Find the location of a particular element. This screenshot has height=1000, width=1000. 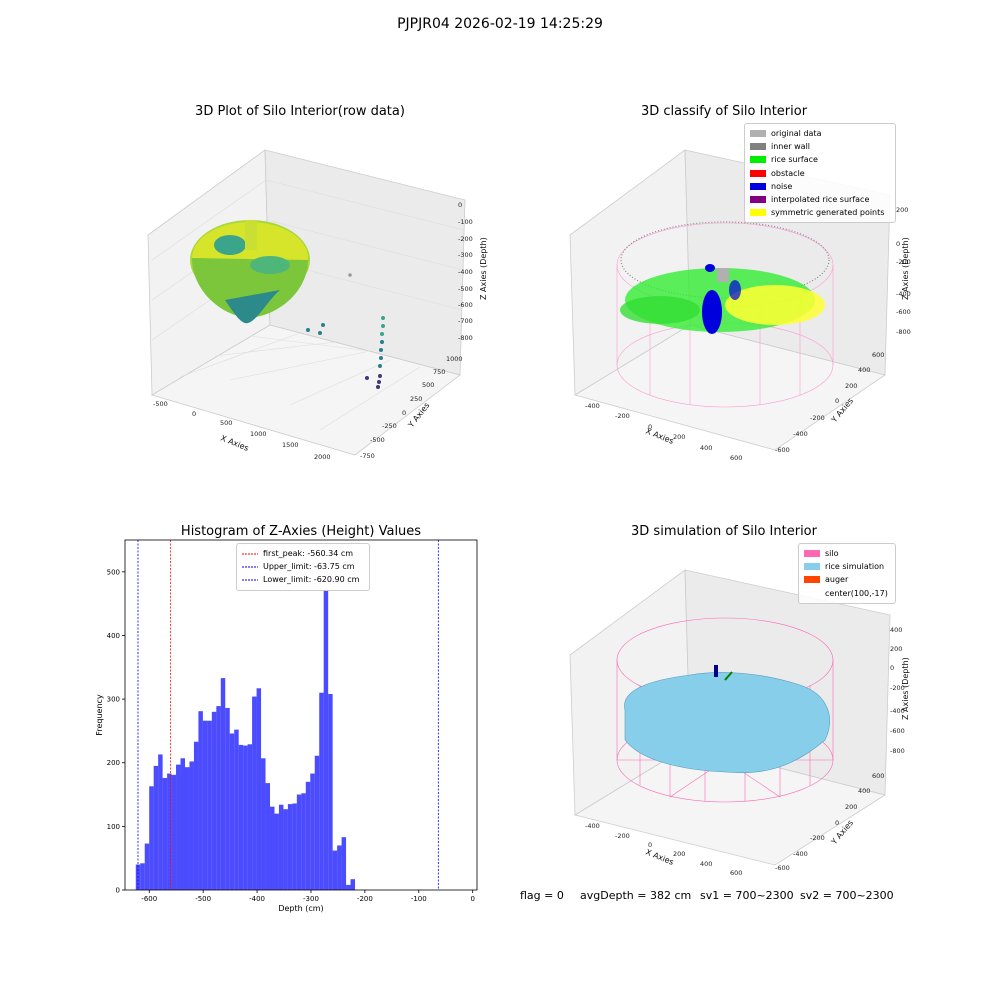

classify-y-tick: 400 is located at coordinates (864, 370).